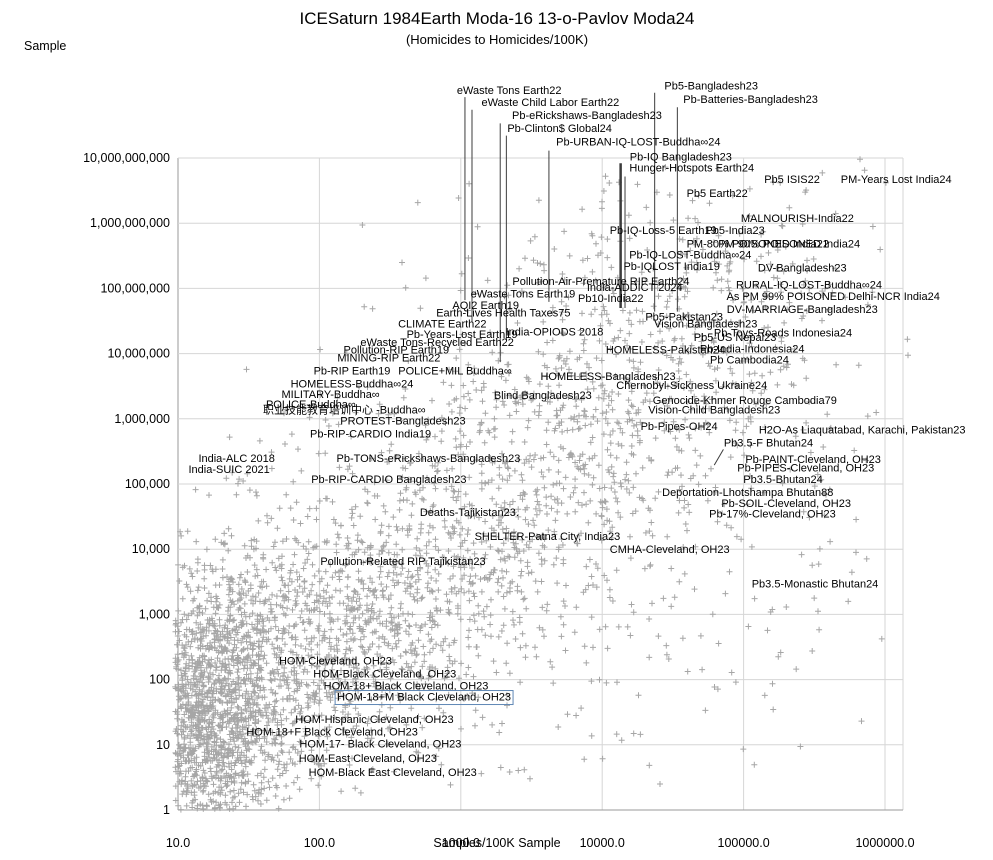 Image resolution: width=993 pixels, height=860 pixels. What do you see at coordinates (671, 267) in the screenshot?
I see `data-label: Pb-IQLOST India19` at bounding box center [671, 267].